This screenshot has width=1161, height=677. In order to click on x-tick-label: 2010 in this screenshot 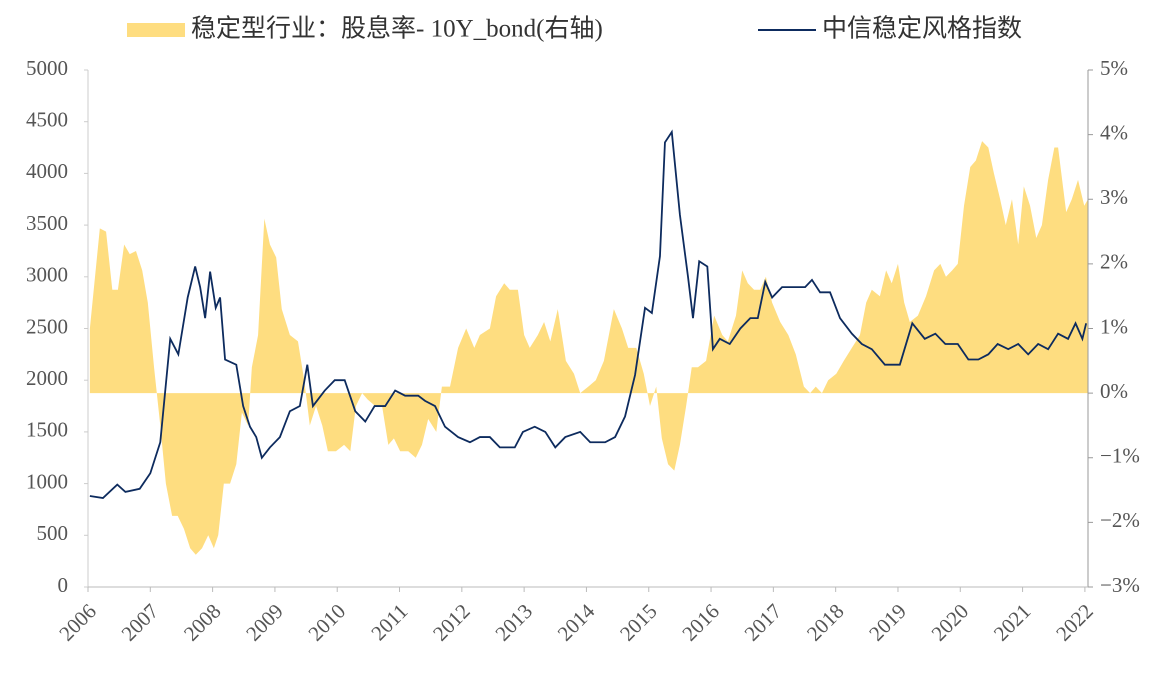, I will do `click(326, 622)`.